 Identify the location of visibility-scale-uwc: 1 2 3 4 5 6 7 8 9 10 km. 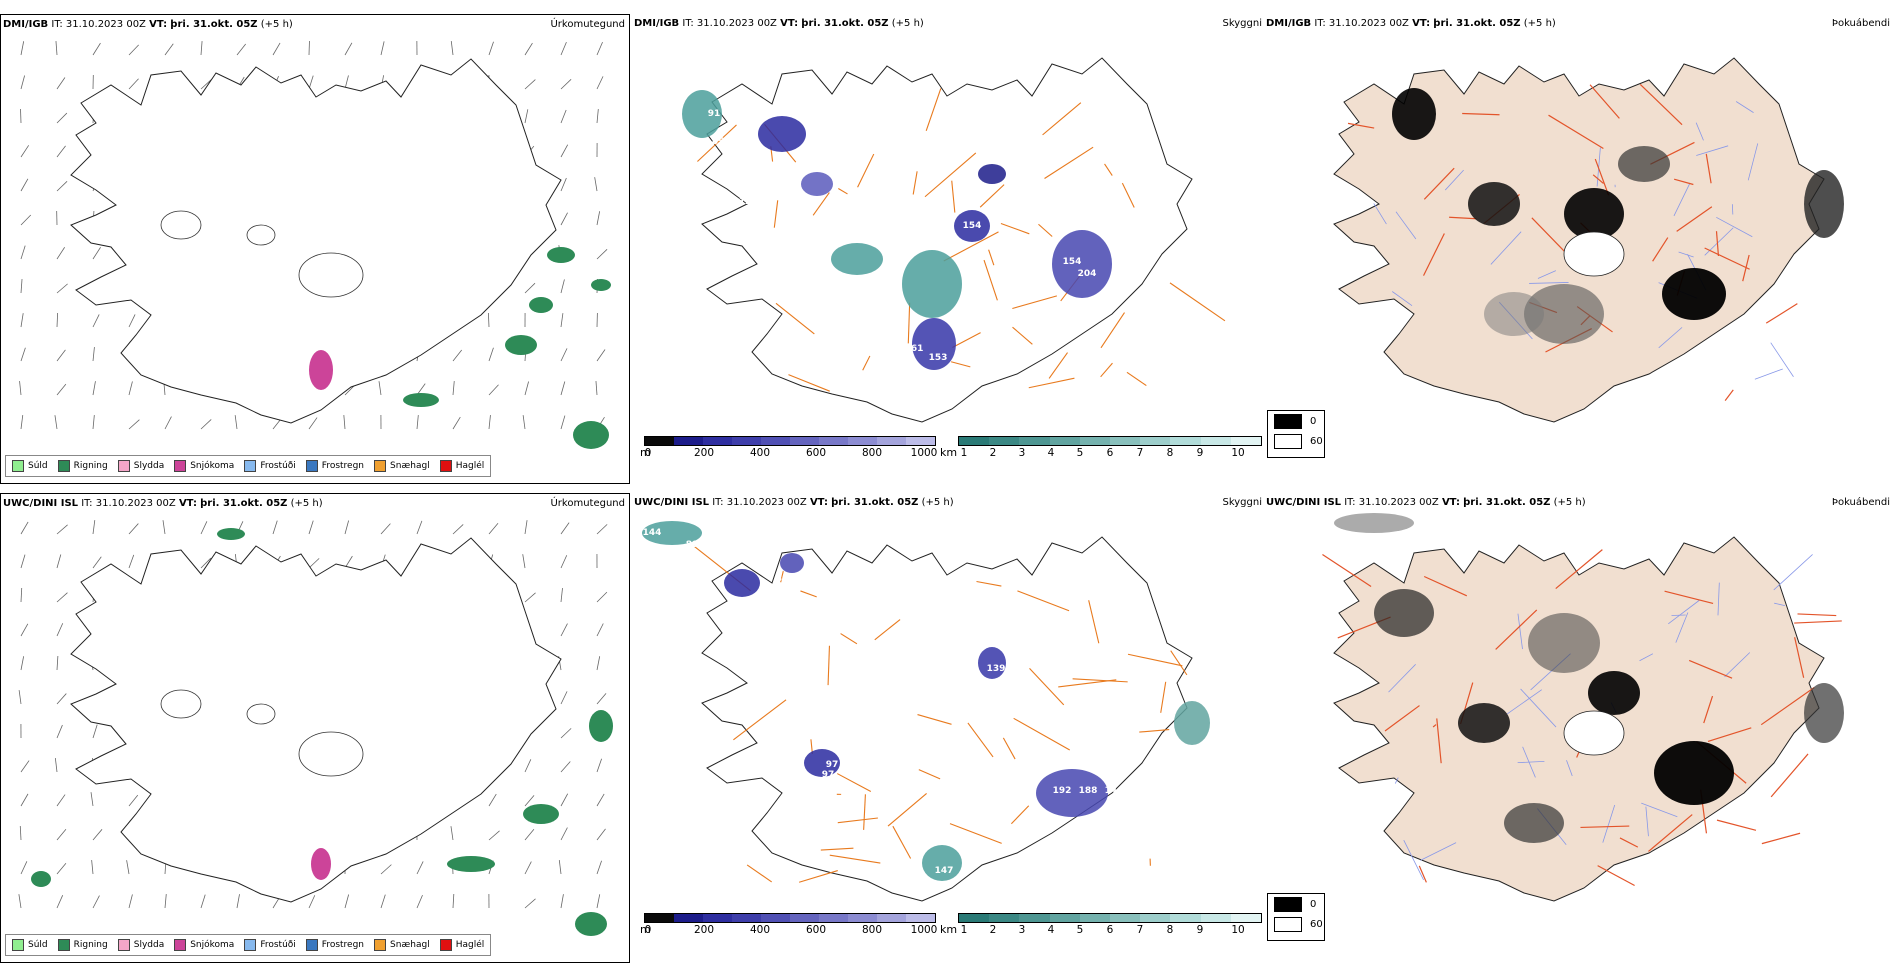
(1110, 930).